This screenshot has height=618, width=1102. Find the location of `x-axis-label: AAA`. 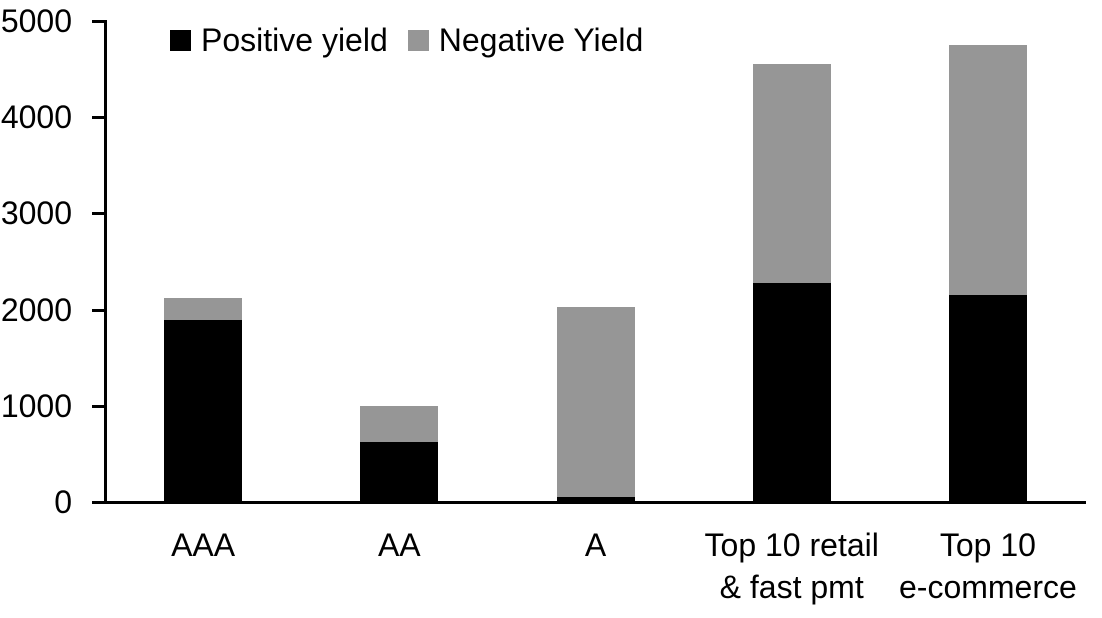

x-axis-label: AAA is located at coordinates (203, 545).